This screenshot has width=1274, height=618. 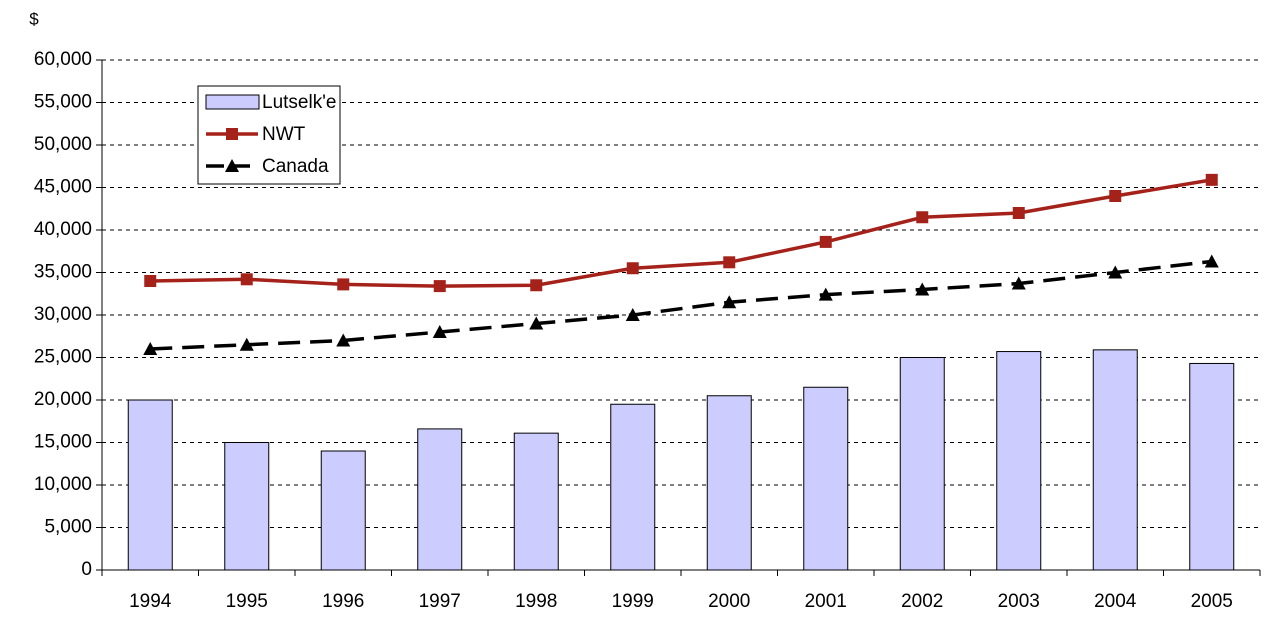 I want to click on y-tick-label: 35,000, so click(x=63, y=272).